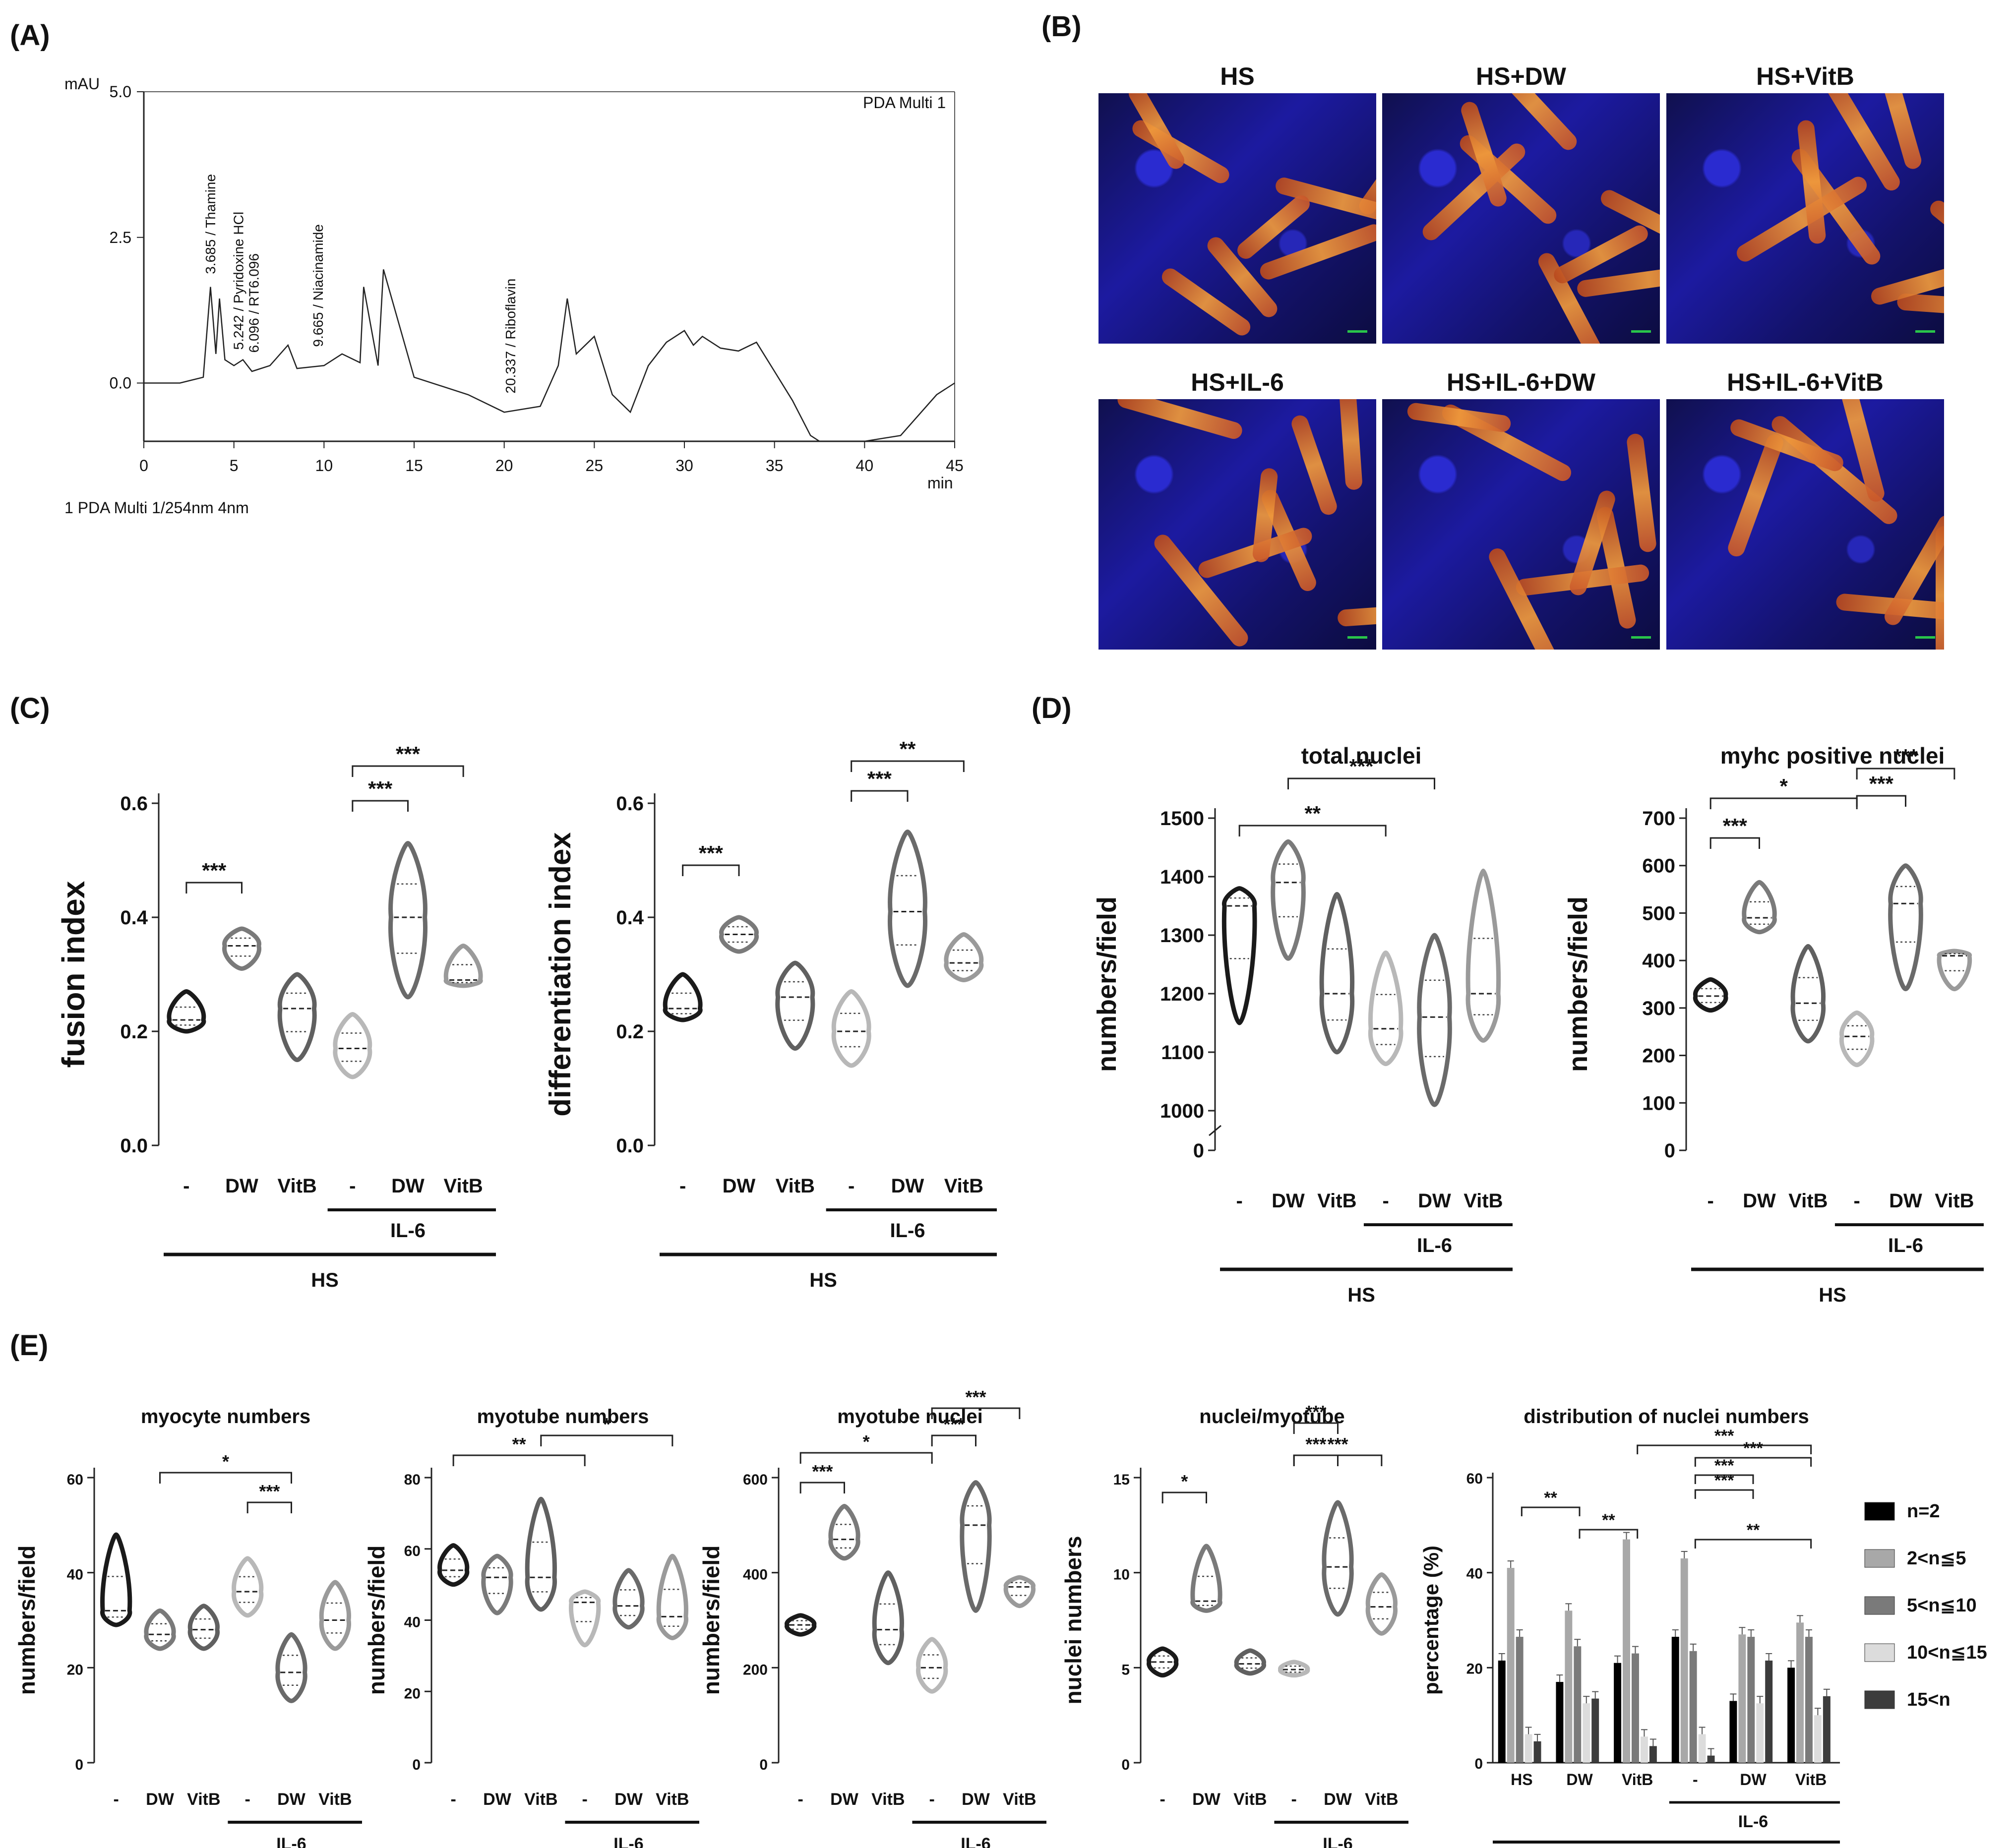  Describe the element at coordinates (1361, 756) in the screenshot. I see `chart-title: total nuclei` at that location.